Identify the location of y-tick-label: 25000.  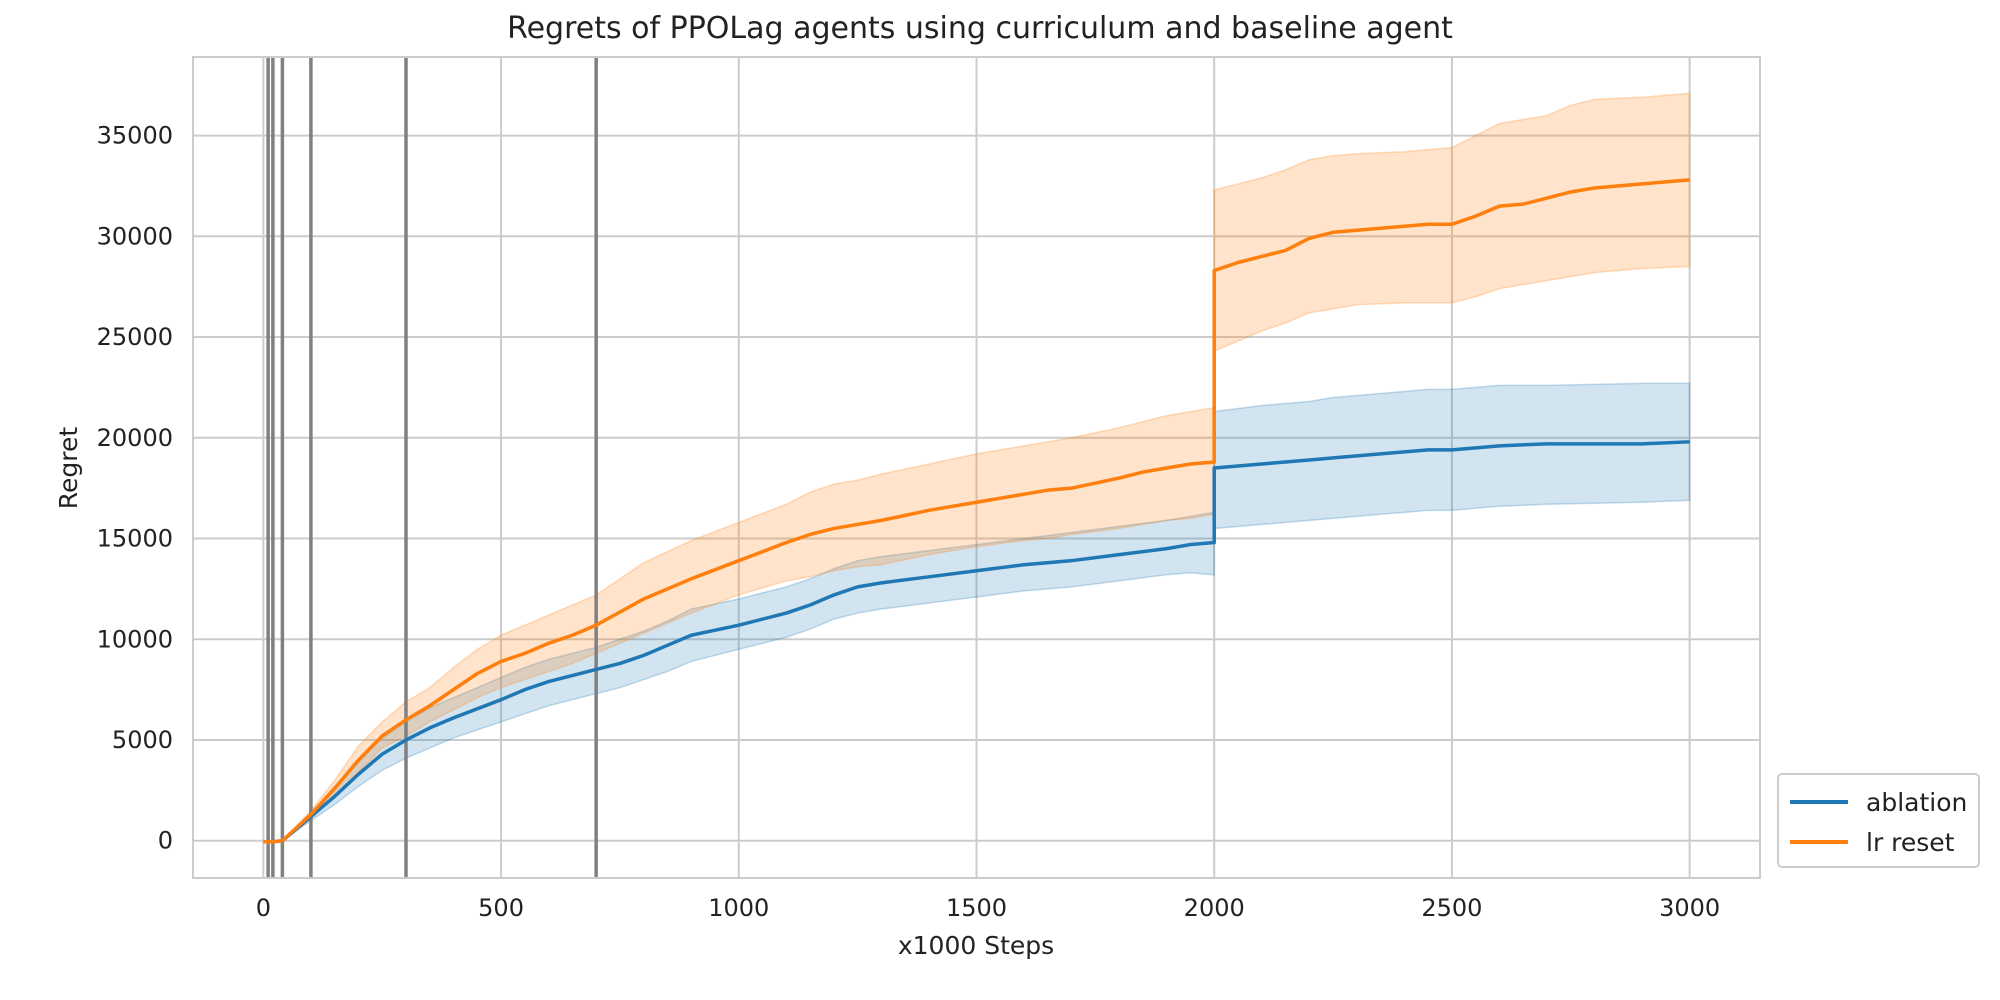
(135, 337).